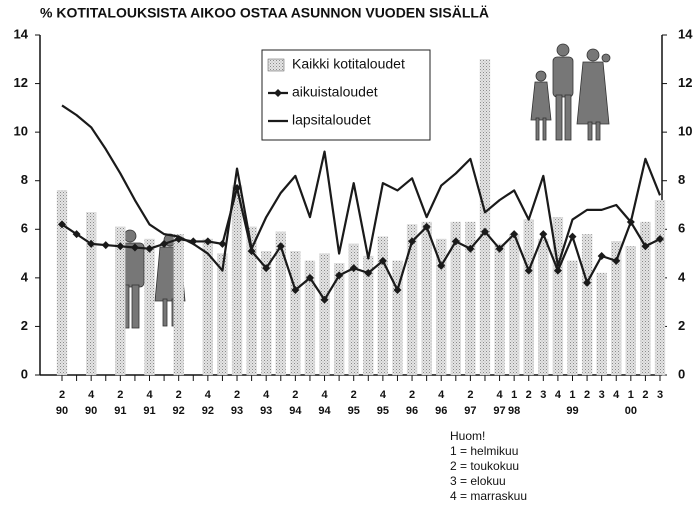  Describe the element at coordinates (681, 325) in the screenshot. I see `y2-tick-label: 2` at that location.